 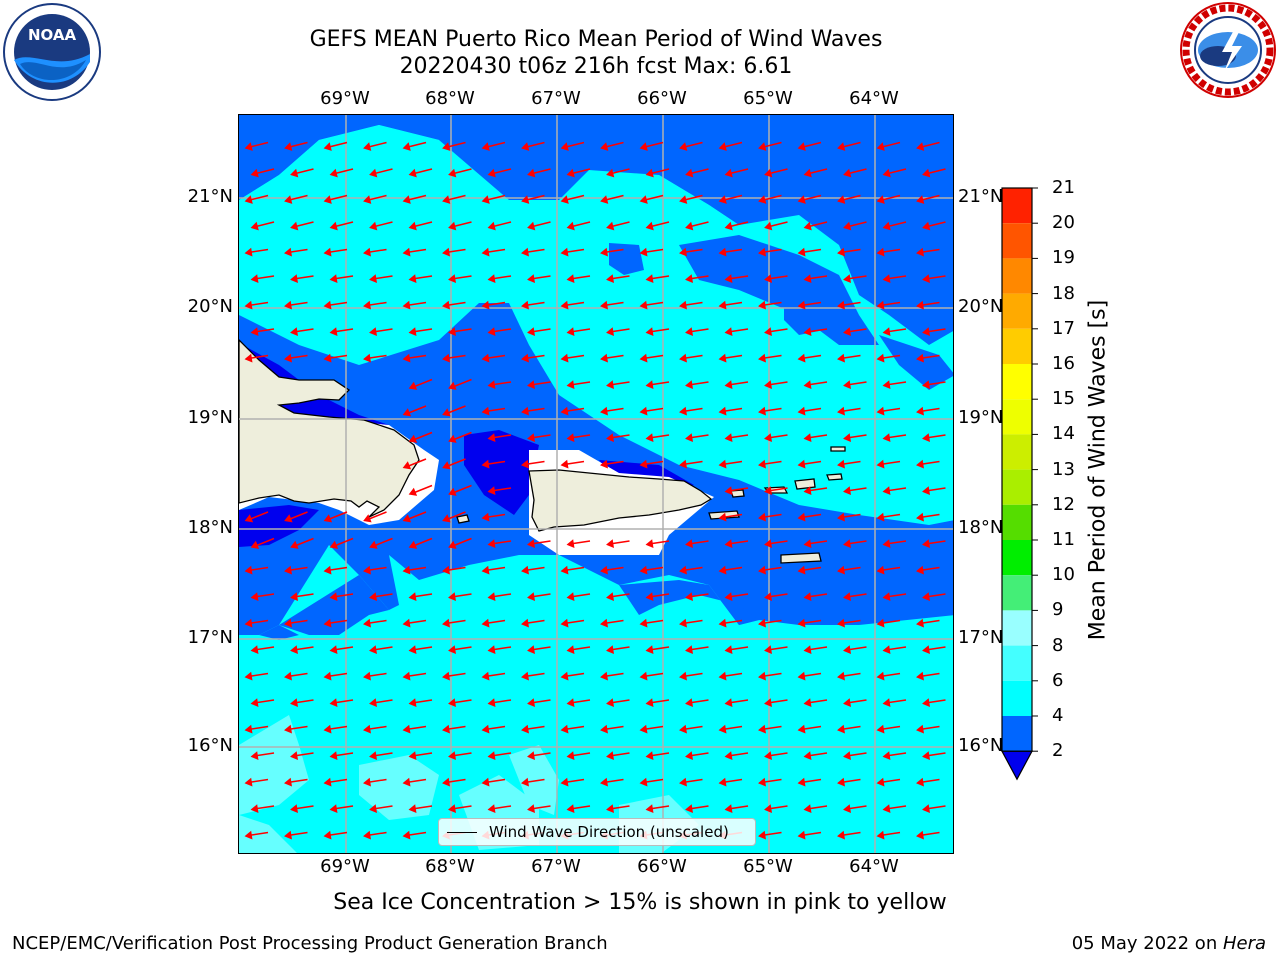 What do you see at coordinates (768, 98) in the screenshot?
I see `lon-label-top: 65°W` at bounding box center [768, 98].